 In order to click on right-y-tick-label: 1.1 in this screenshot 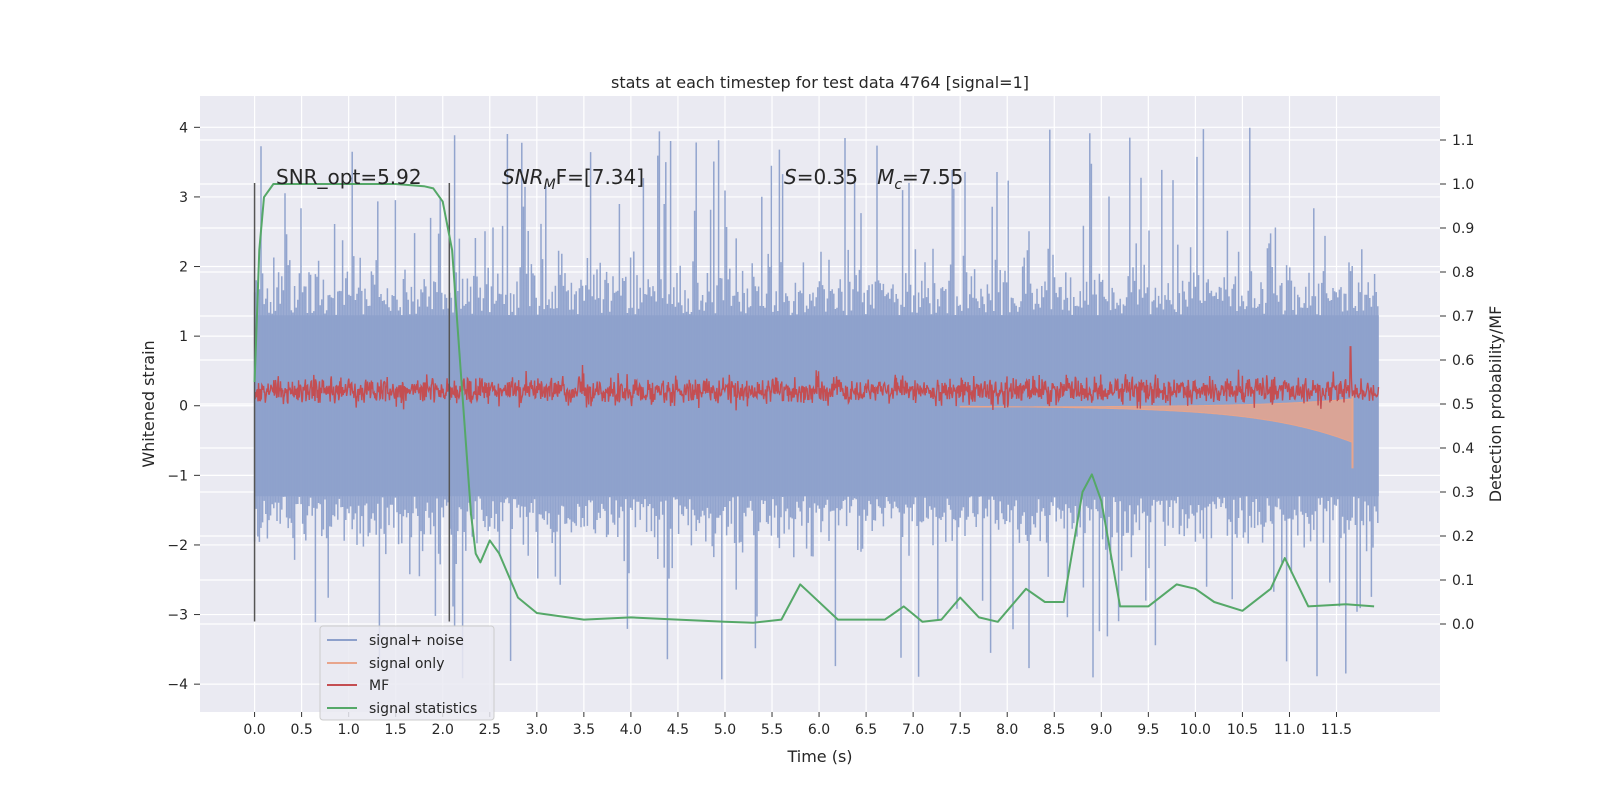, I will do `click(1463, 141)`.